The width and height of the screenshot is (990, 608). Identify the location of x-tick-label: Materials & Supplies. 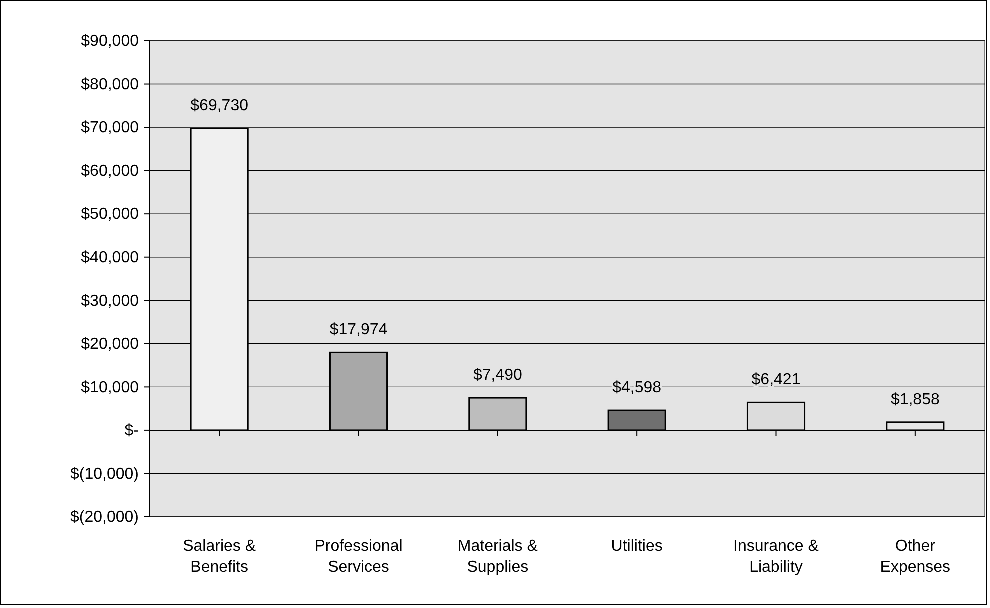
(498, 557).